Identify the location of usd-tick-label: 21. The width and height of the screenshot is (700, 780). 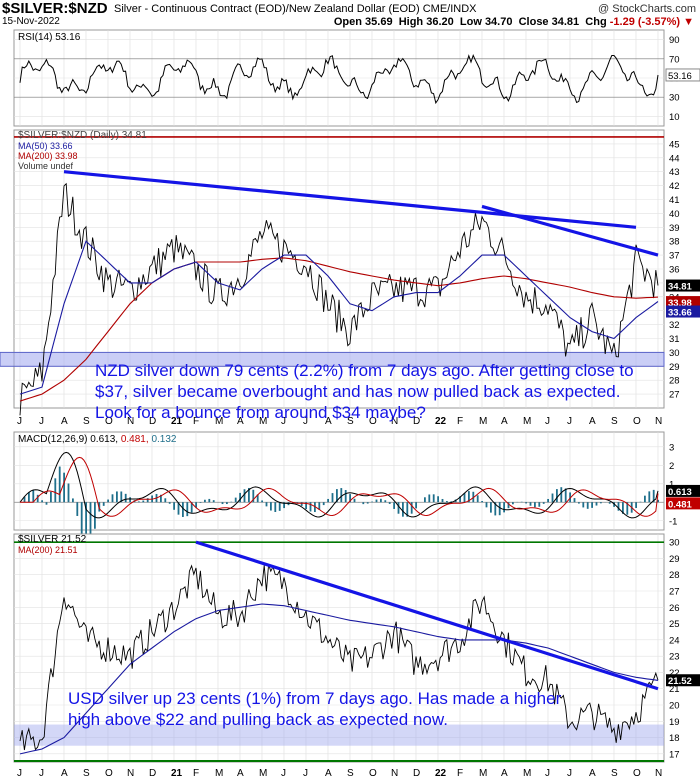
(674, 689).